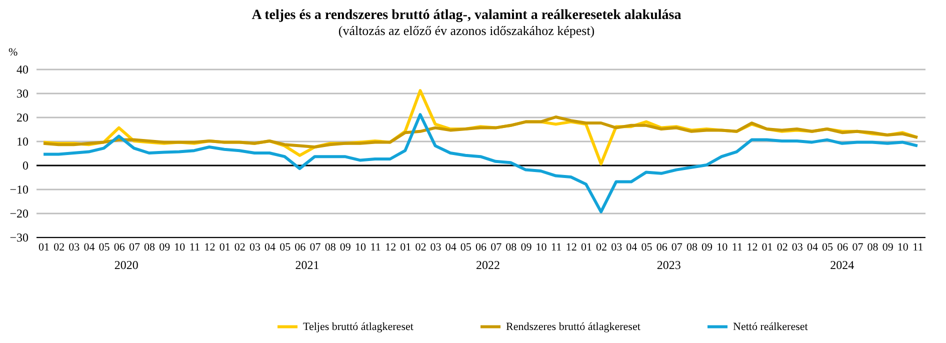 Image resolution: width=946 pixels, height=343 pixels. I want to click on legend-label: Teljes bruttó átlagkereset, so click(358, 326).